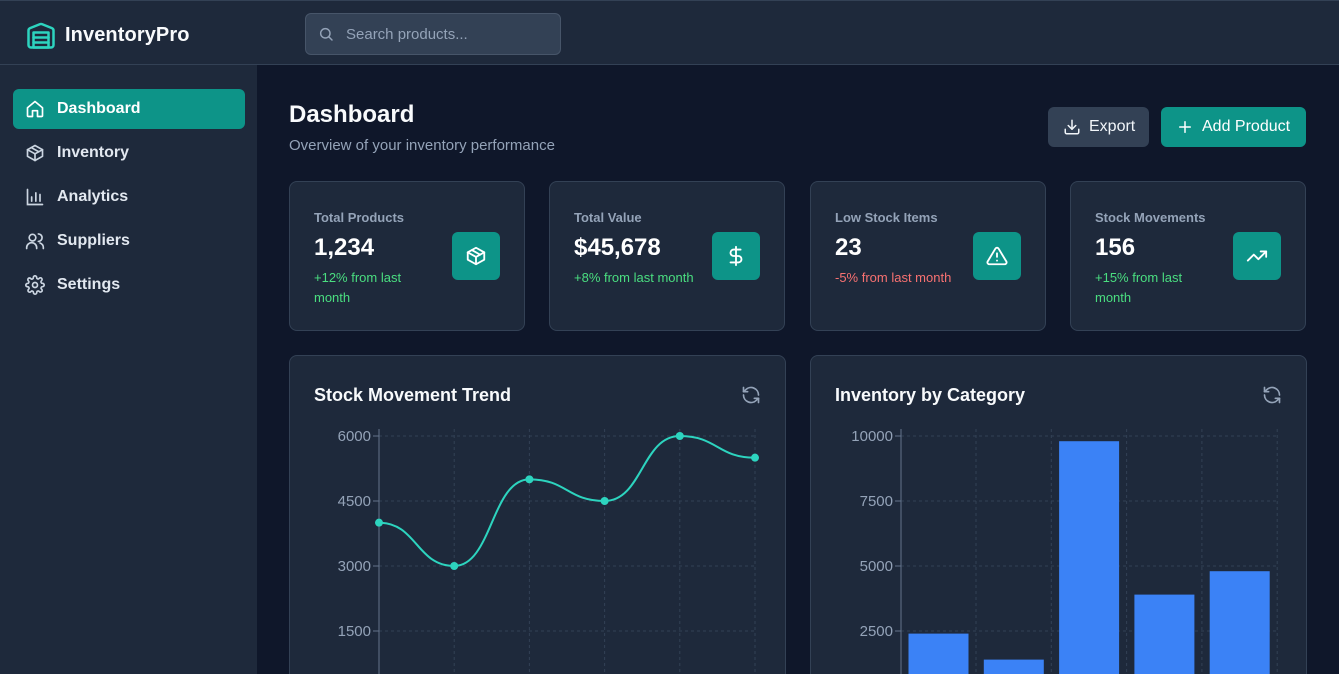  I want to click on stat-card-low-stock: Low Stock Items 23 -5% from last month, so click(928, 256).